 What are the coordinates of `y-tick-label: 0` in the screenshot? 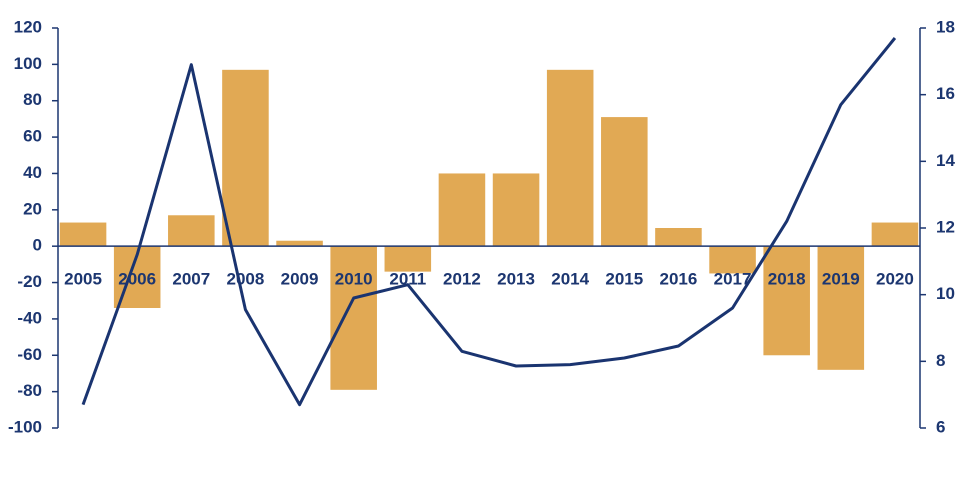 It's located at (37, 245).